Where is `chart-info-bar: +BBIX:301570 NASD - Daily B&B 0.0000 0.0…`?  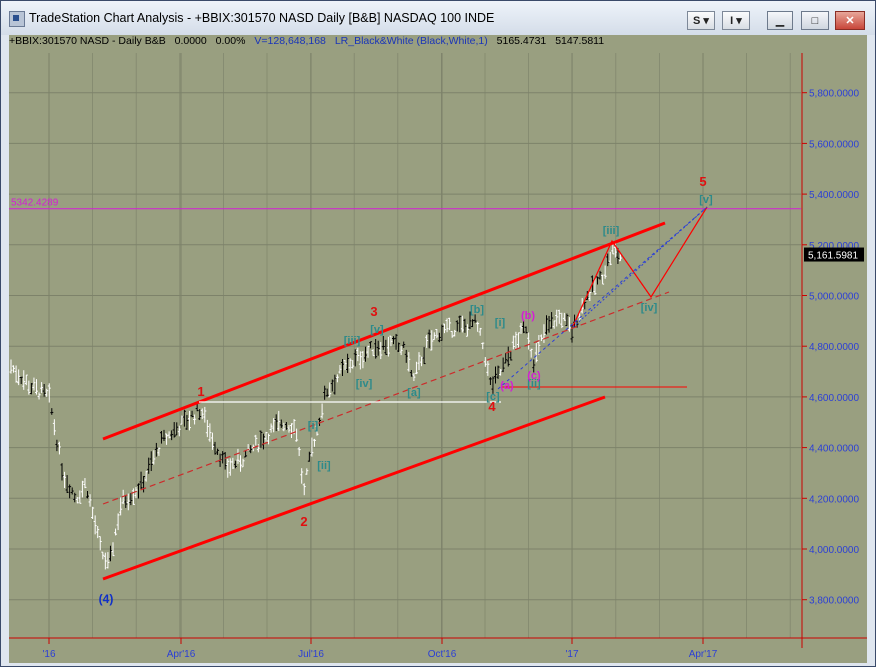
chart-info-bar: +BBIX:301570 NASD - Daily B&B 0.0000 0.0… is located at coordinates (409, 43).